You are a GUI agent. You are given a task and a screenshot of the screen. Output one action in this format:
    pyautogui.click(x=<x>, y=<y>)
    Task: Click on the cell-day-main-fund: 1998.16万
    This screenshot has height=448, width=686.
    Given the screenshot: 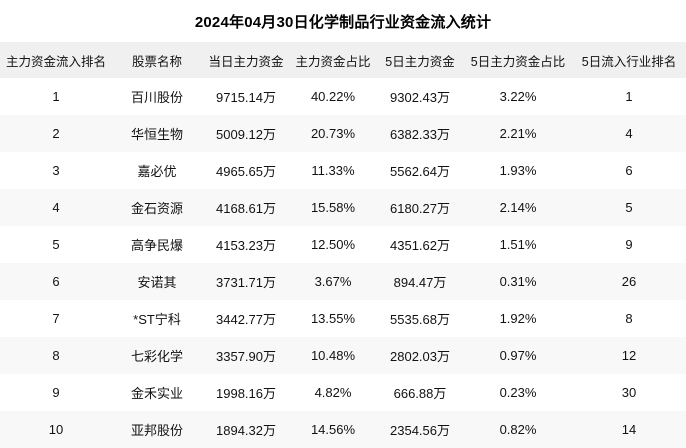 What is the action you would take?
    pyautogui.click(x=246, y=392)
    